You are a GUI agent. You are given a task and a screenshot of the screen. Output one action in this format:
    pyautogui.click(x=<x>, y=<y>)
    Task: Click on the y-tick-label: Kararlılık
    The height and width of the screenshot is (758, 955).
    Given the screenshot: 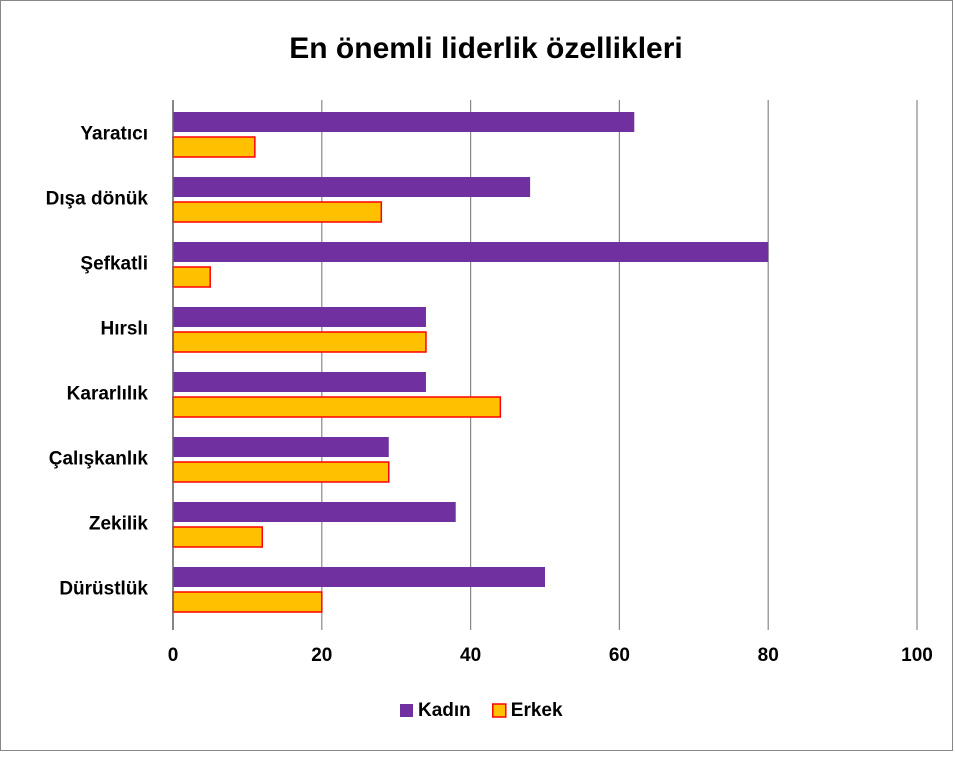 What is the action you would take?
    pyautogui.click(x=108, y=394)
    